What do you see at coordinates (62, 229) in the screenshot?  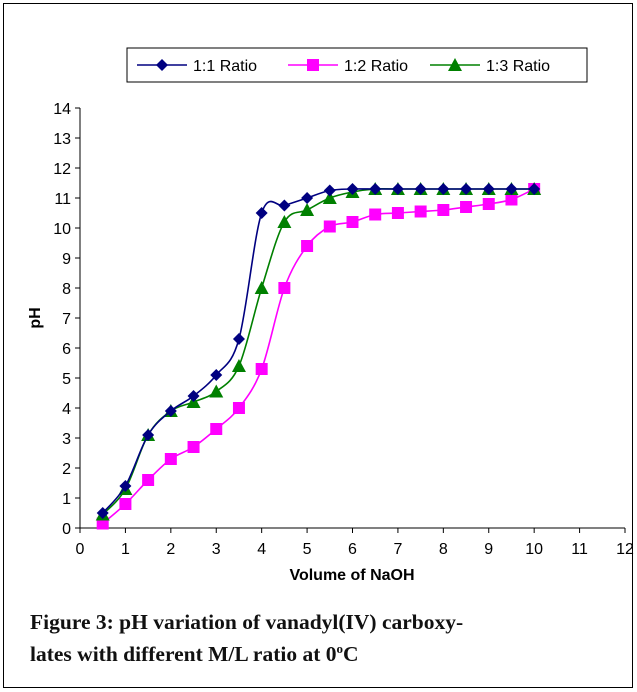 I see `y-tick-label: 10` at bounding box center [62, 229].